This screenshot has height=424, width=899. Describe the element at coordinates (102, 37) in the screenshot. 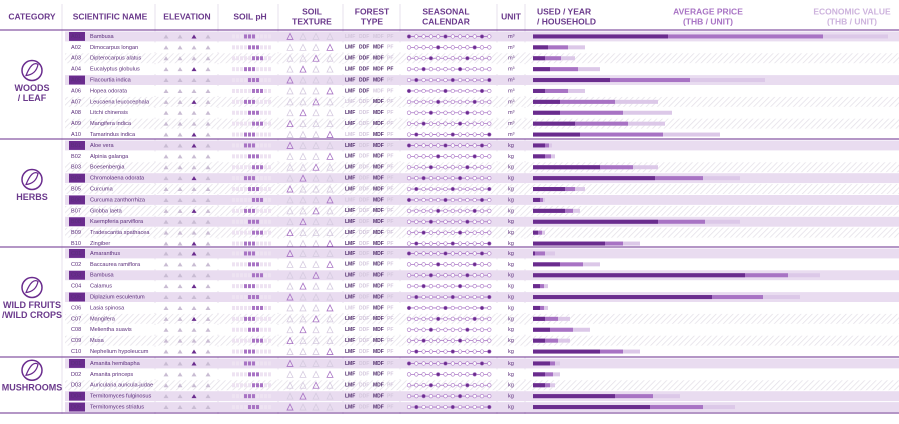

I see `row-name: Bambusa` at that location.